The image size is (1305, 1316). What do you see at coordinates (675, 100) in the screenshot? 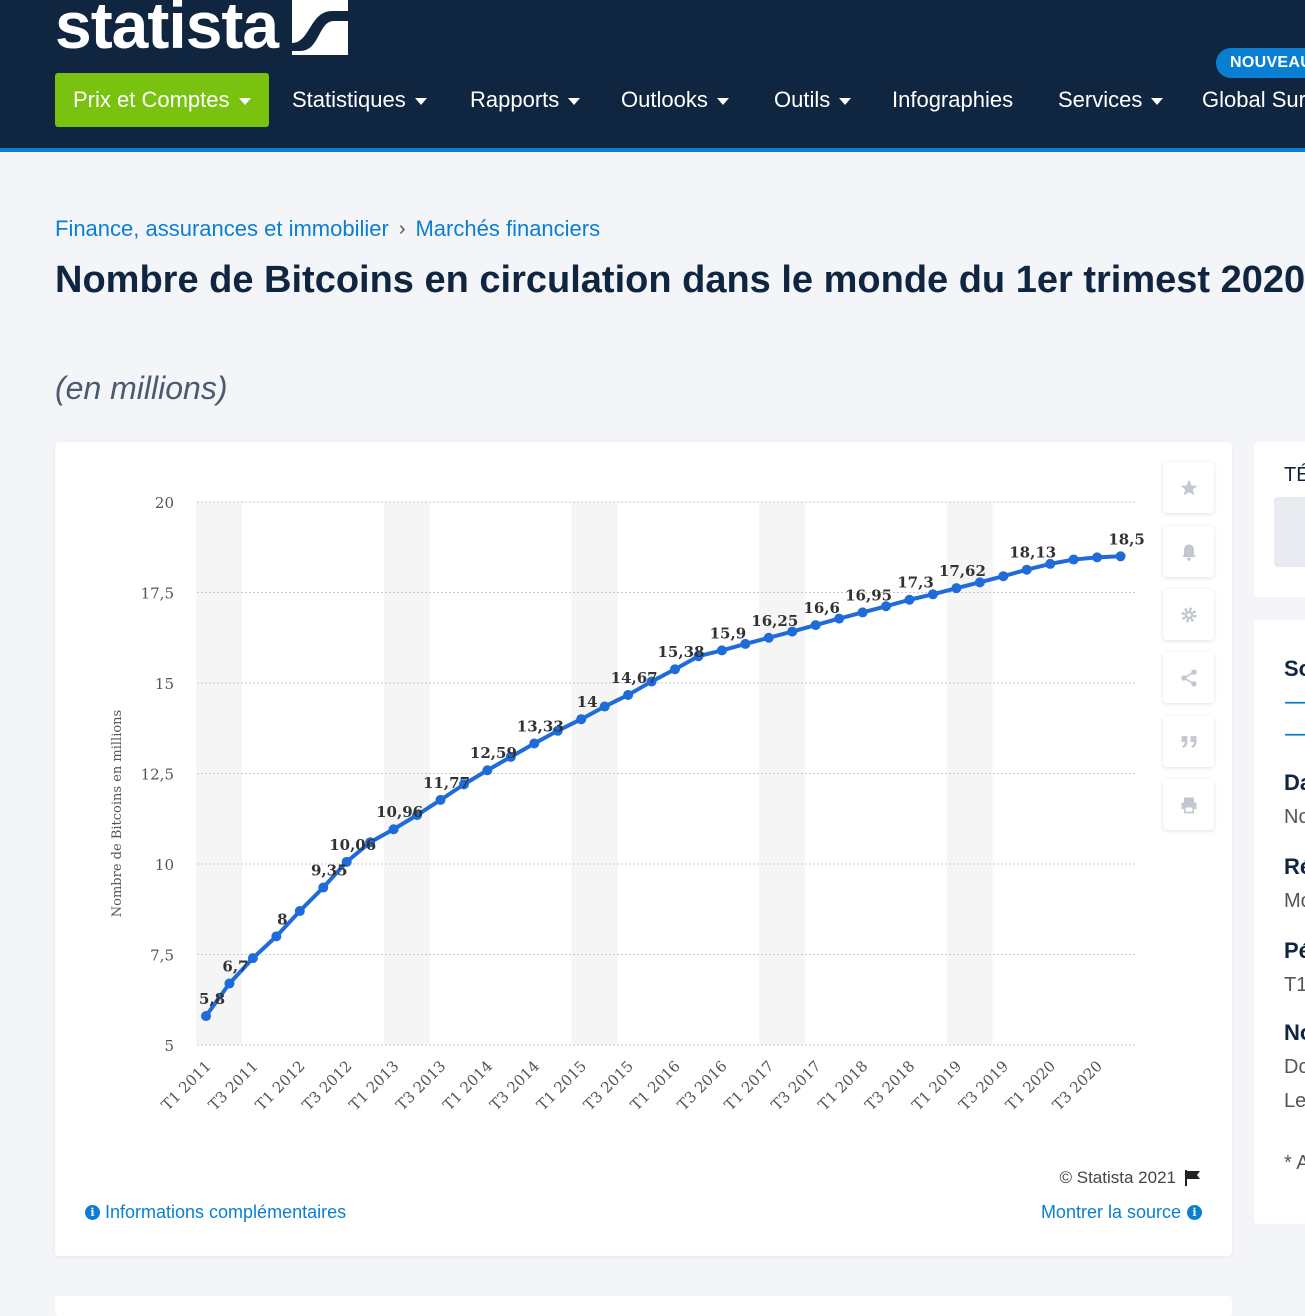
I see `nav-item-outlooks: Outlooks` at bounding box center [675, 100].